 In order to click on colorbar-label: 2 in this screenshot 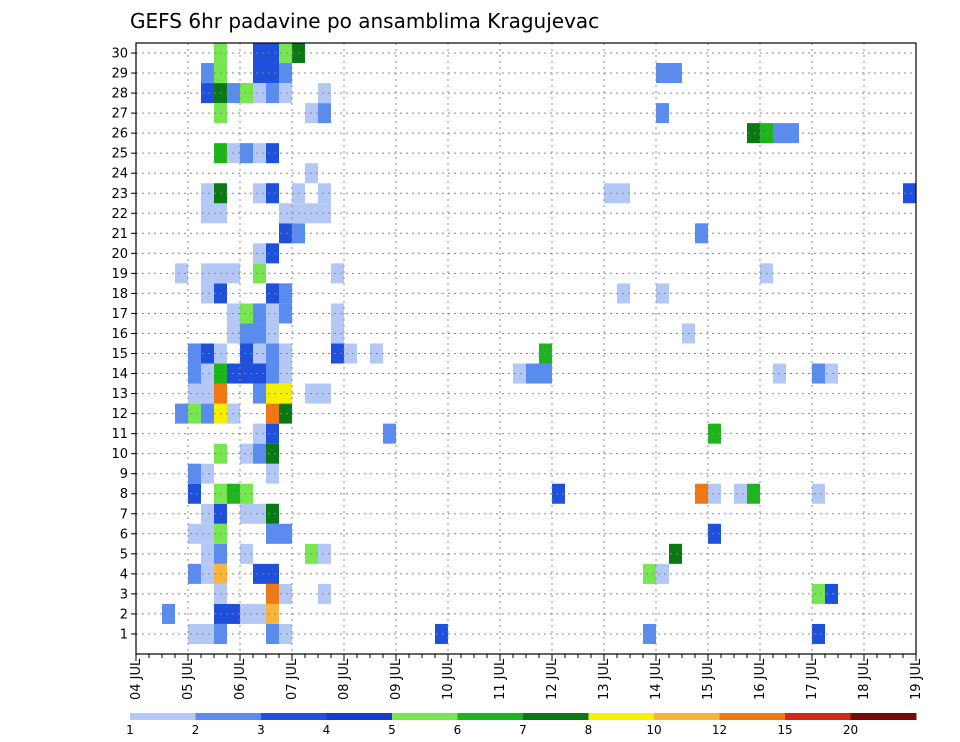, I will do `click(196, 730)`.